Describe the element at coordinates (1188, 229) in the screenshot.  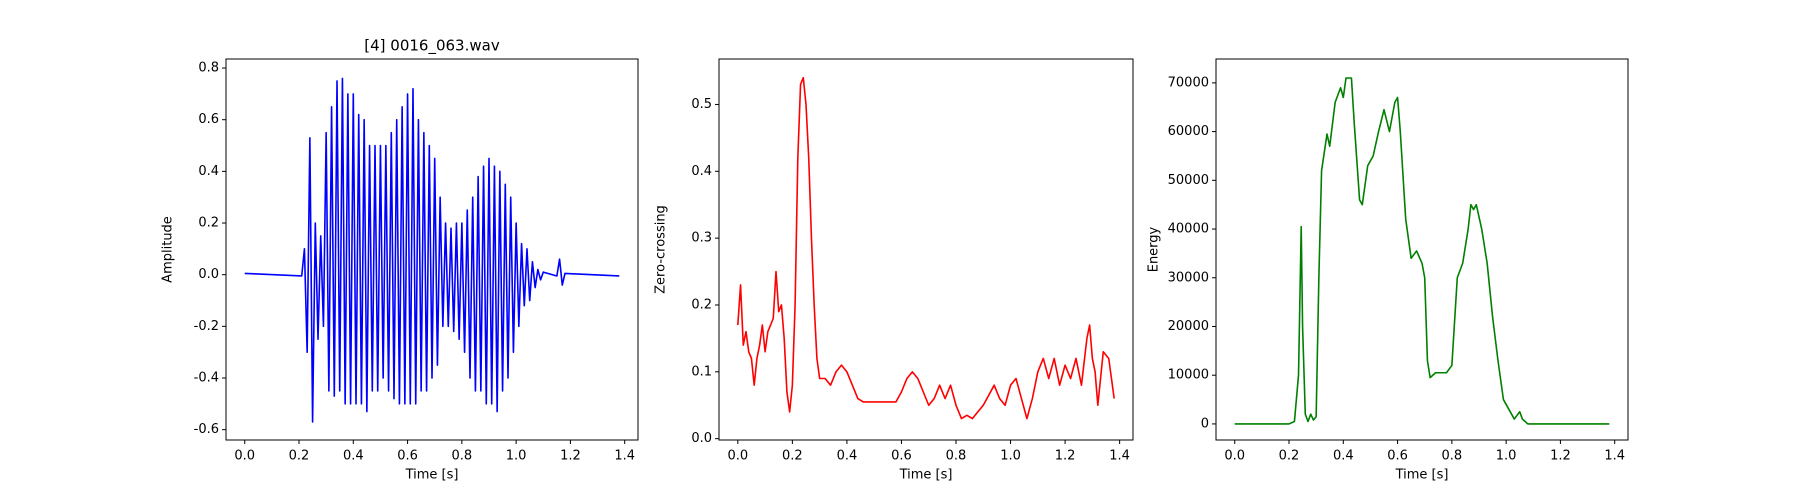
I see `y-tick-label: 40000` at that location.